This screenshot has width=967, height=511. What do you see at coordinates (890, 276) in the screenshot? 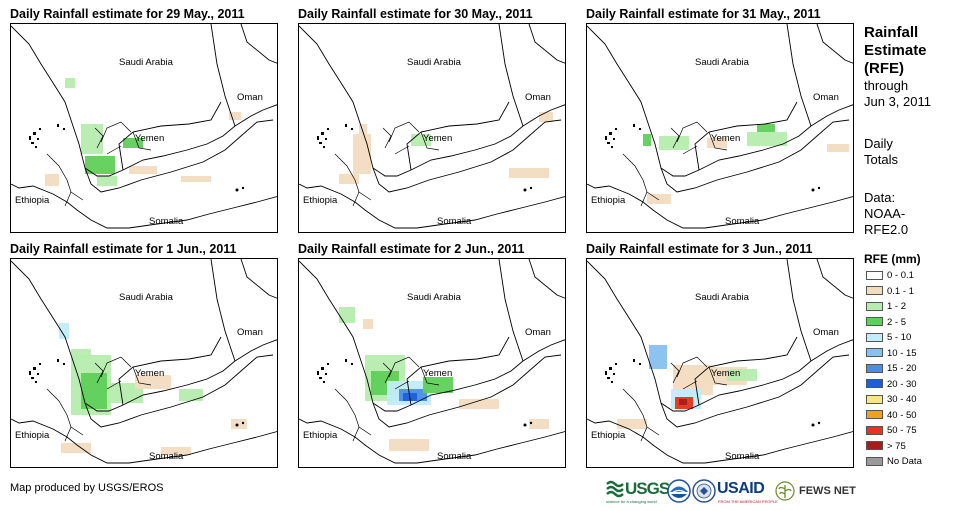
I see `legend-item: 0 - 0.1` at bounding box center [890, 276].